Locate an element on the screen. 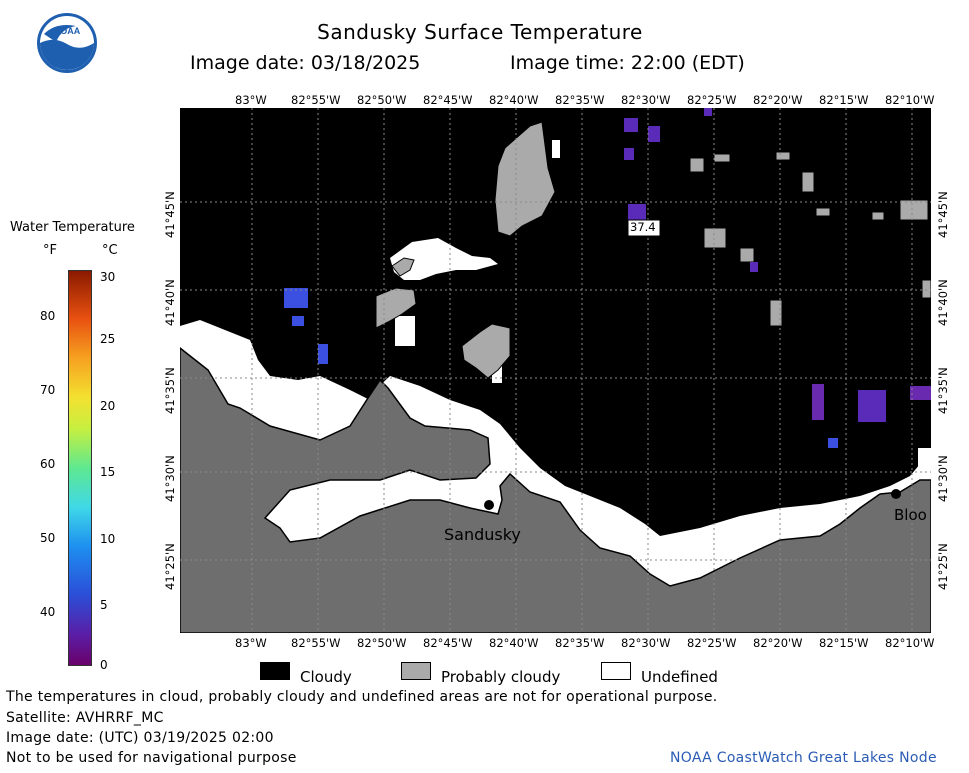  sandusky-marker is located at coordinates (489, 505).